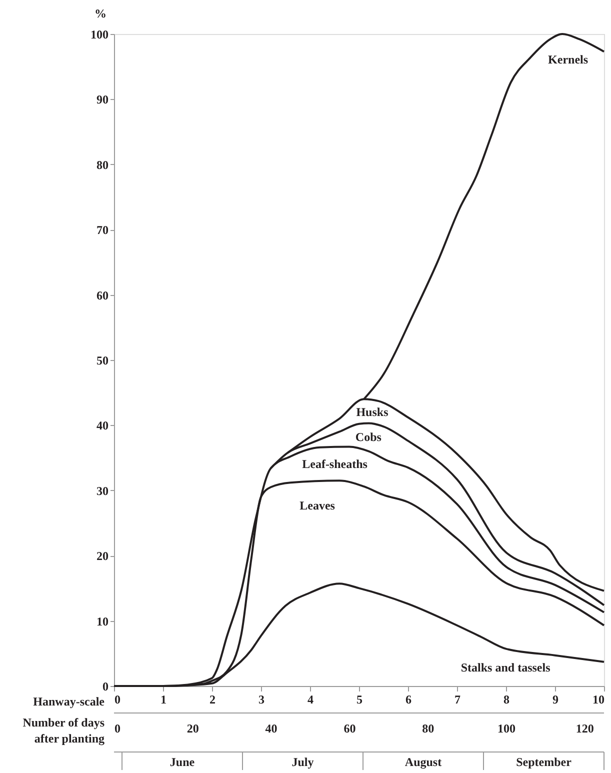 This screenshot has width=611, height=773. I want to click on x-tick-label: 6, so click(409, 699).